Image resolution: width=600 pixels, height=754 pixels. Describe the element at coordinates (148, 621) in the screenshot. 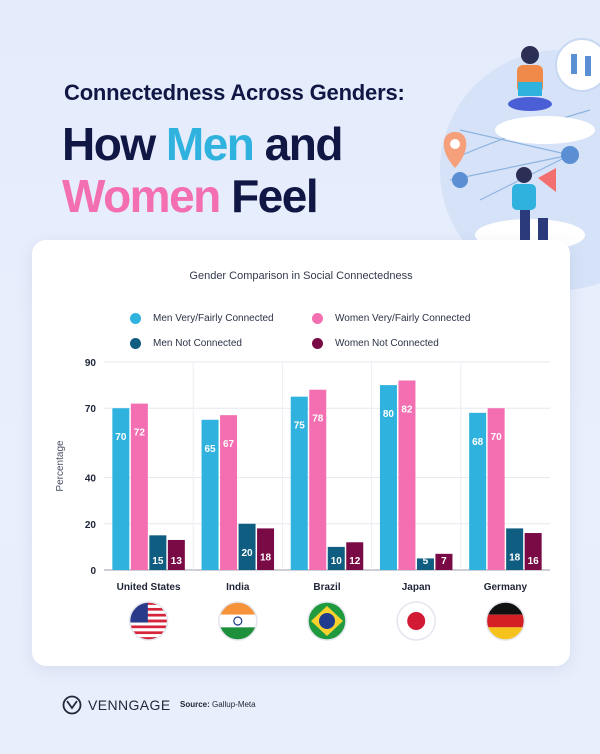

I see `us-flag-icon` at that location.